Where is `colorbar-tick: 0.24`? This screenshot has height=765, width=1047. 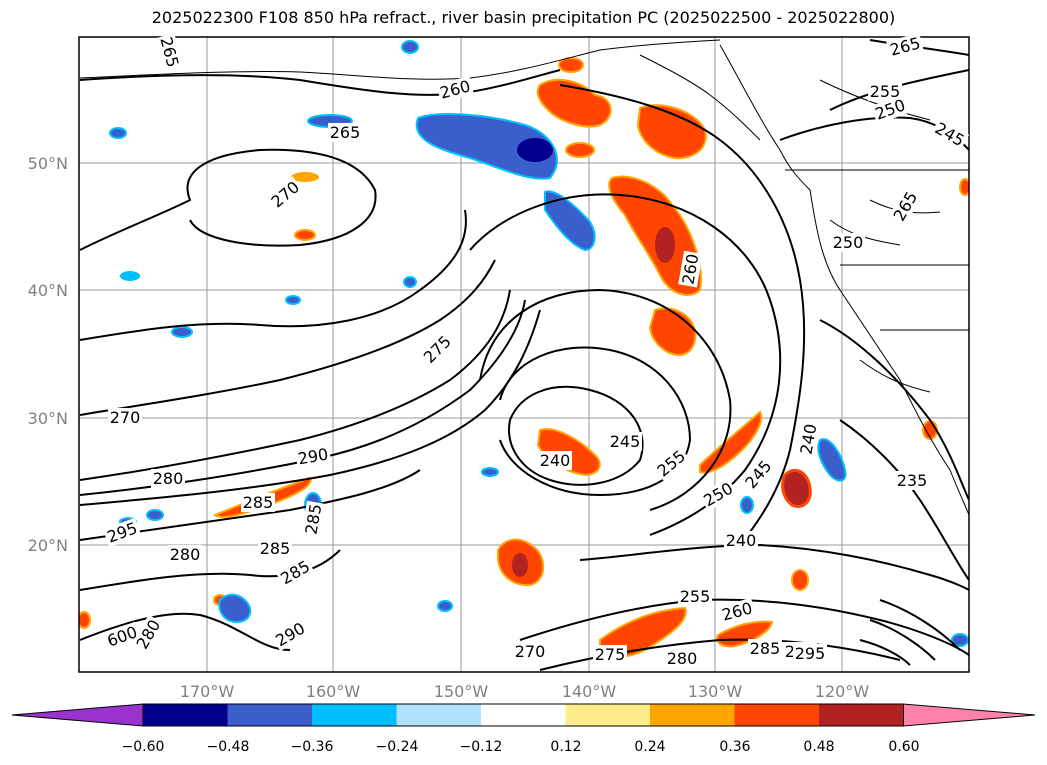
colorbar-tick: 0.24 is located at coordinates (649, 747).